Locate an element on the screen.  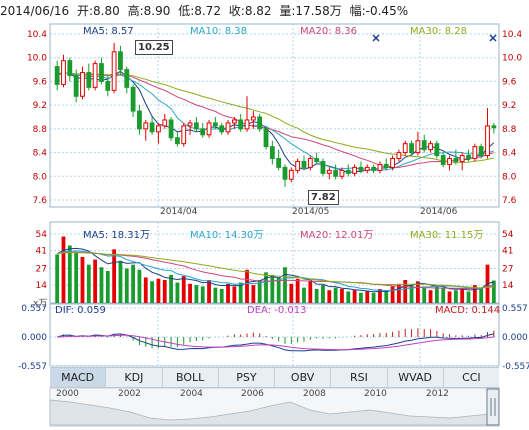
price-y-tick-right: 7.6 is located at coordinates (509, 201).